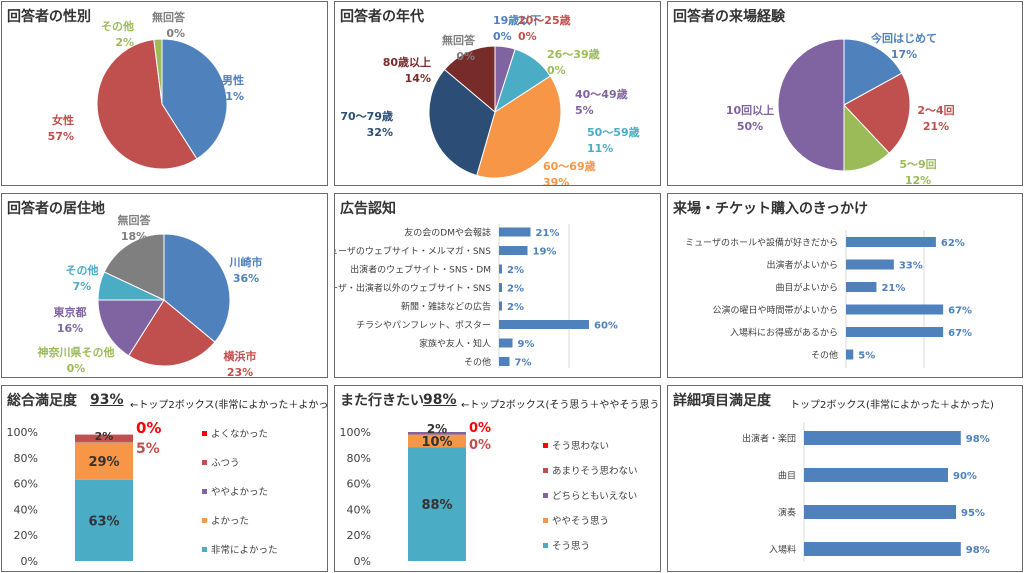 Image resolution: width=1024 pixels, height=573 pixels. What do you see at coordinates (61, 136) in the screenshot?
I see `slice-value: 57%` at bounding box center [61, 136].